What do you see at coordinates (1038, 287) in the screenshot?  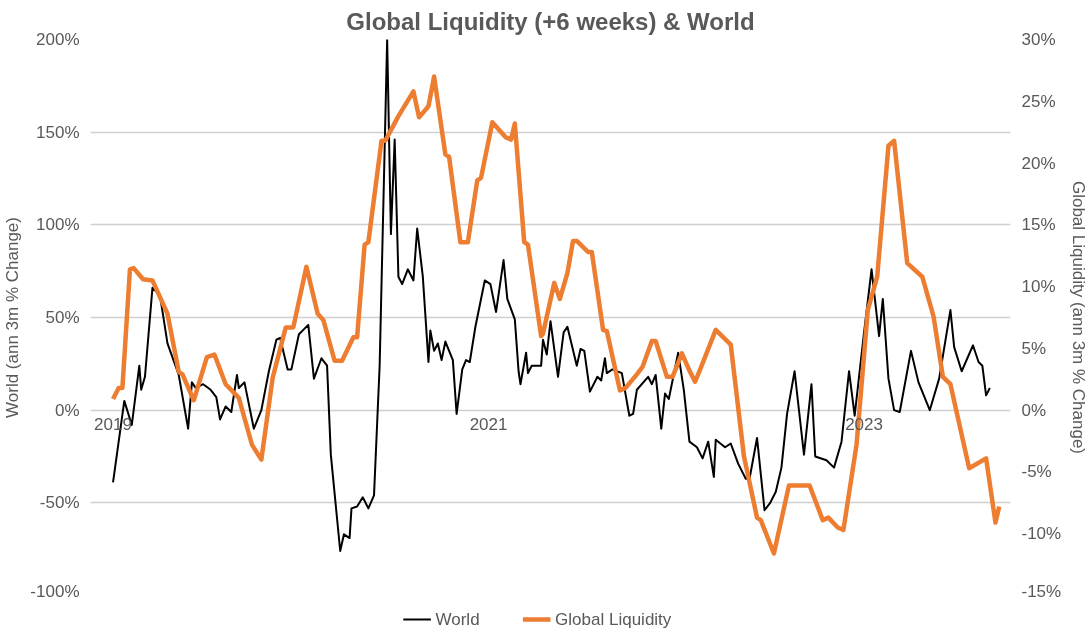 I see `y2-tick-label: 10%` at bounding box center [1038, 287].